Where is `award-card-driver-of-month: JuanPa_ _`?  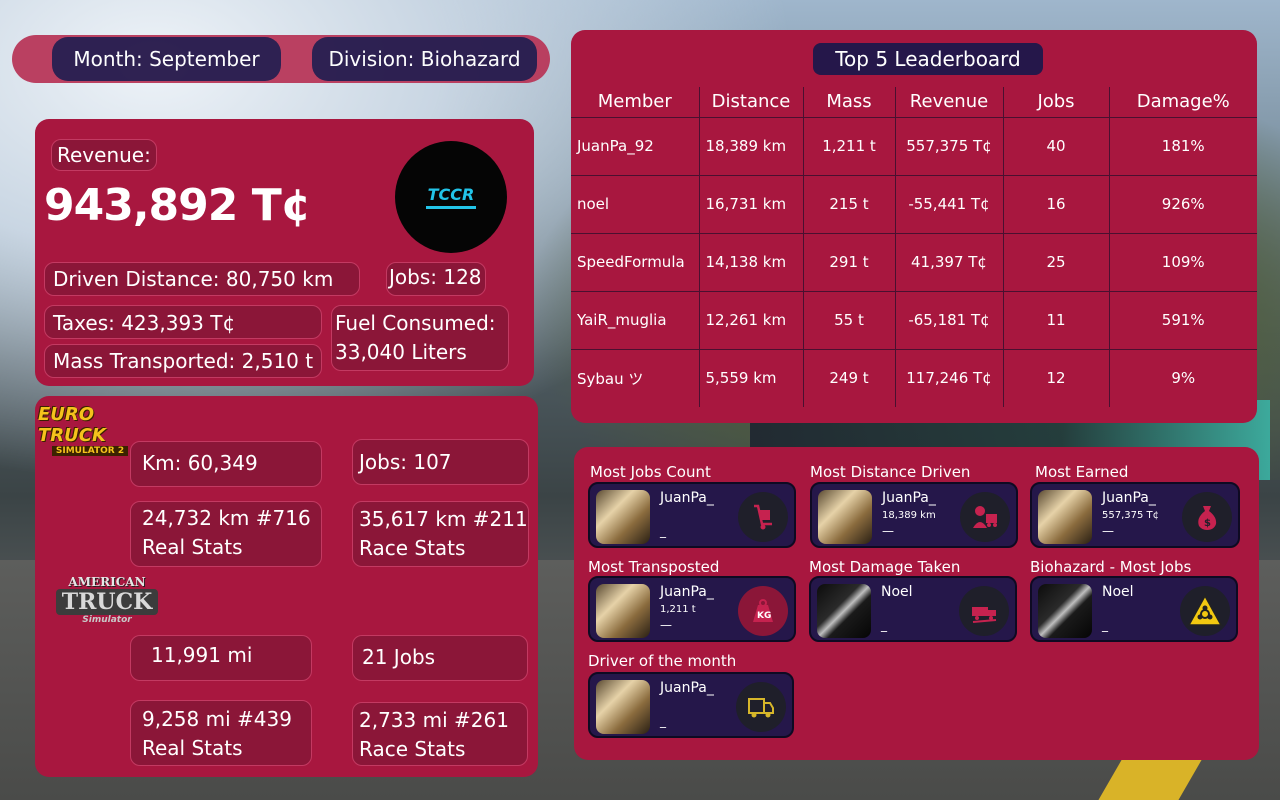
award-card-driver-of-month: JuanPa_ _ is located at coordinates (691, 705).